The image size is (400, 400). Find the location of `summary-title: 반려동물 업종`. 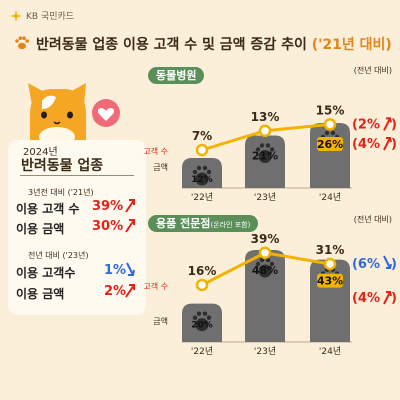

summary-title: 반려동물 업종 is located at coordinates (62, 166).